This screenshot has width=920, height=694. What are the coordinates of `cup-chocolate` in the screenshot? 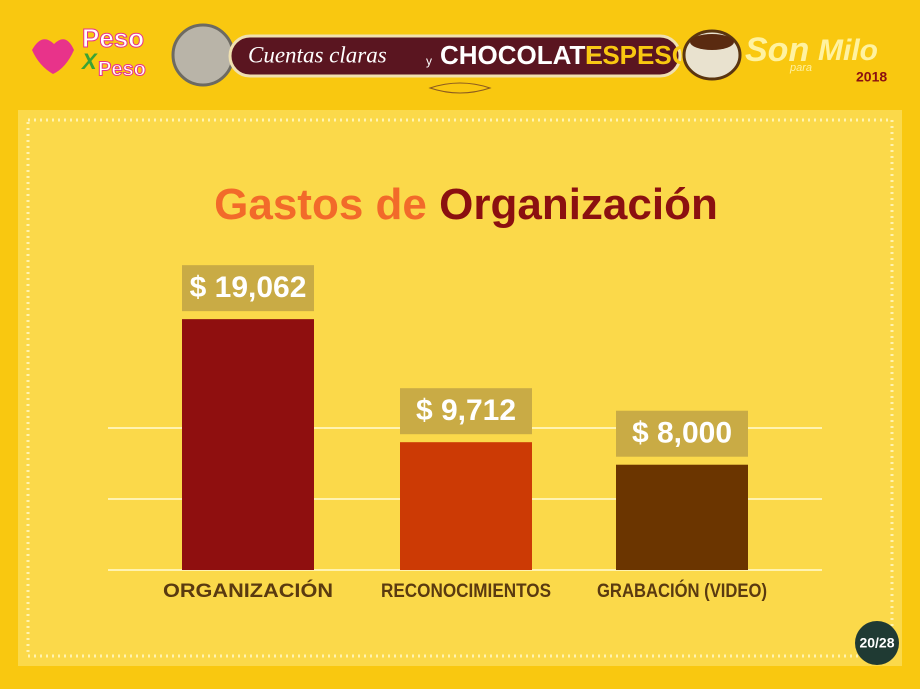 It's located at (712, 42).